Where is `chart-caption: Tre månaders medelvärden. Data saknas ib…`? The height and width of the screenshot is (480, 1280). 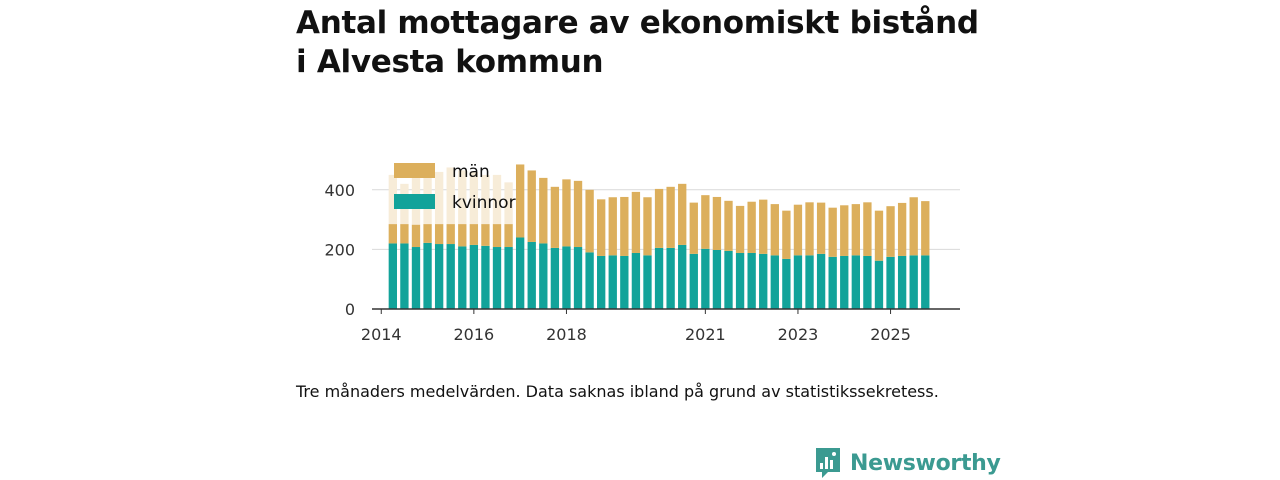 chart-caption: Tre månaders medelvärden. Data saknas ib… is located at coordinates (617, 391).